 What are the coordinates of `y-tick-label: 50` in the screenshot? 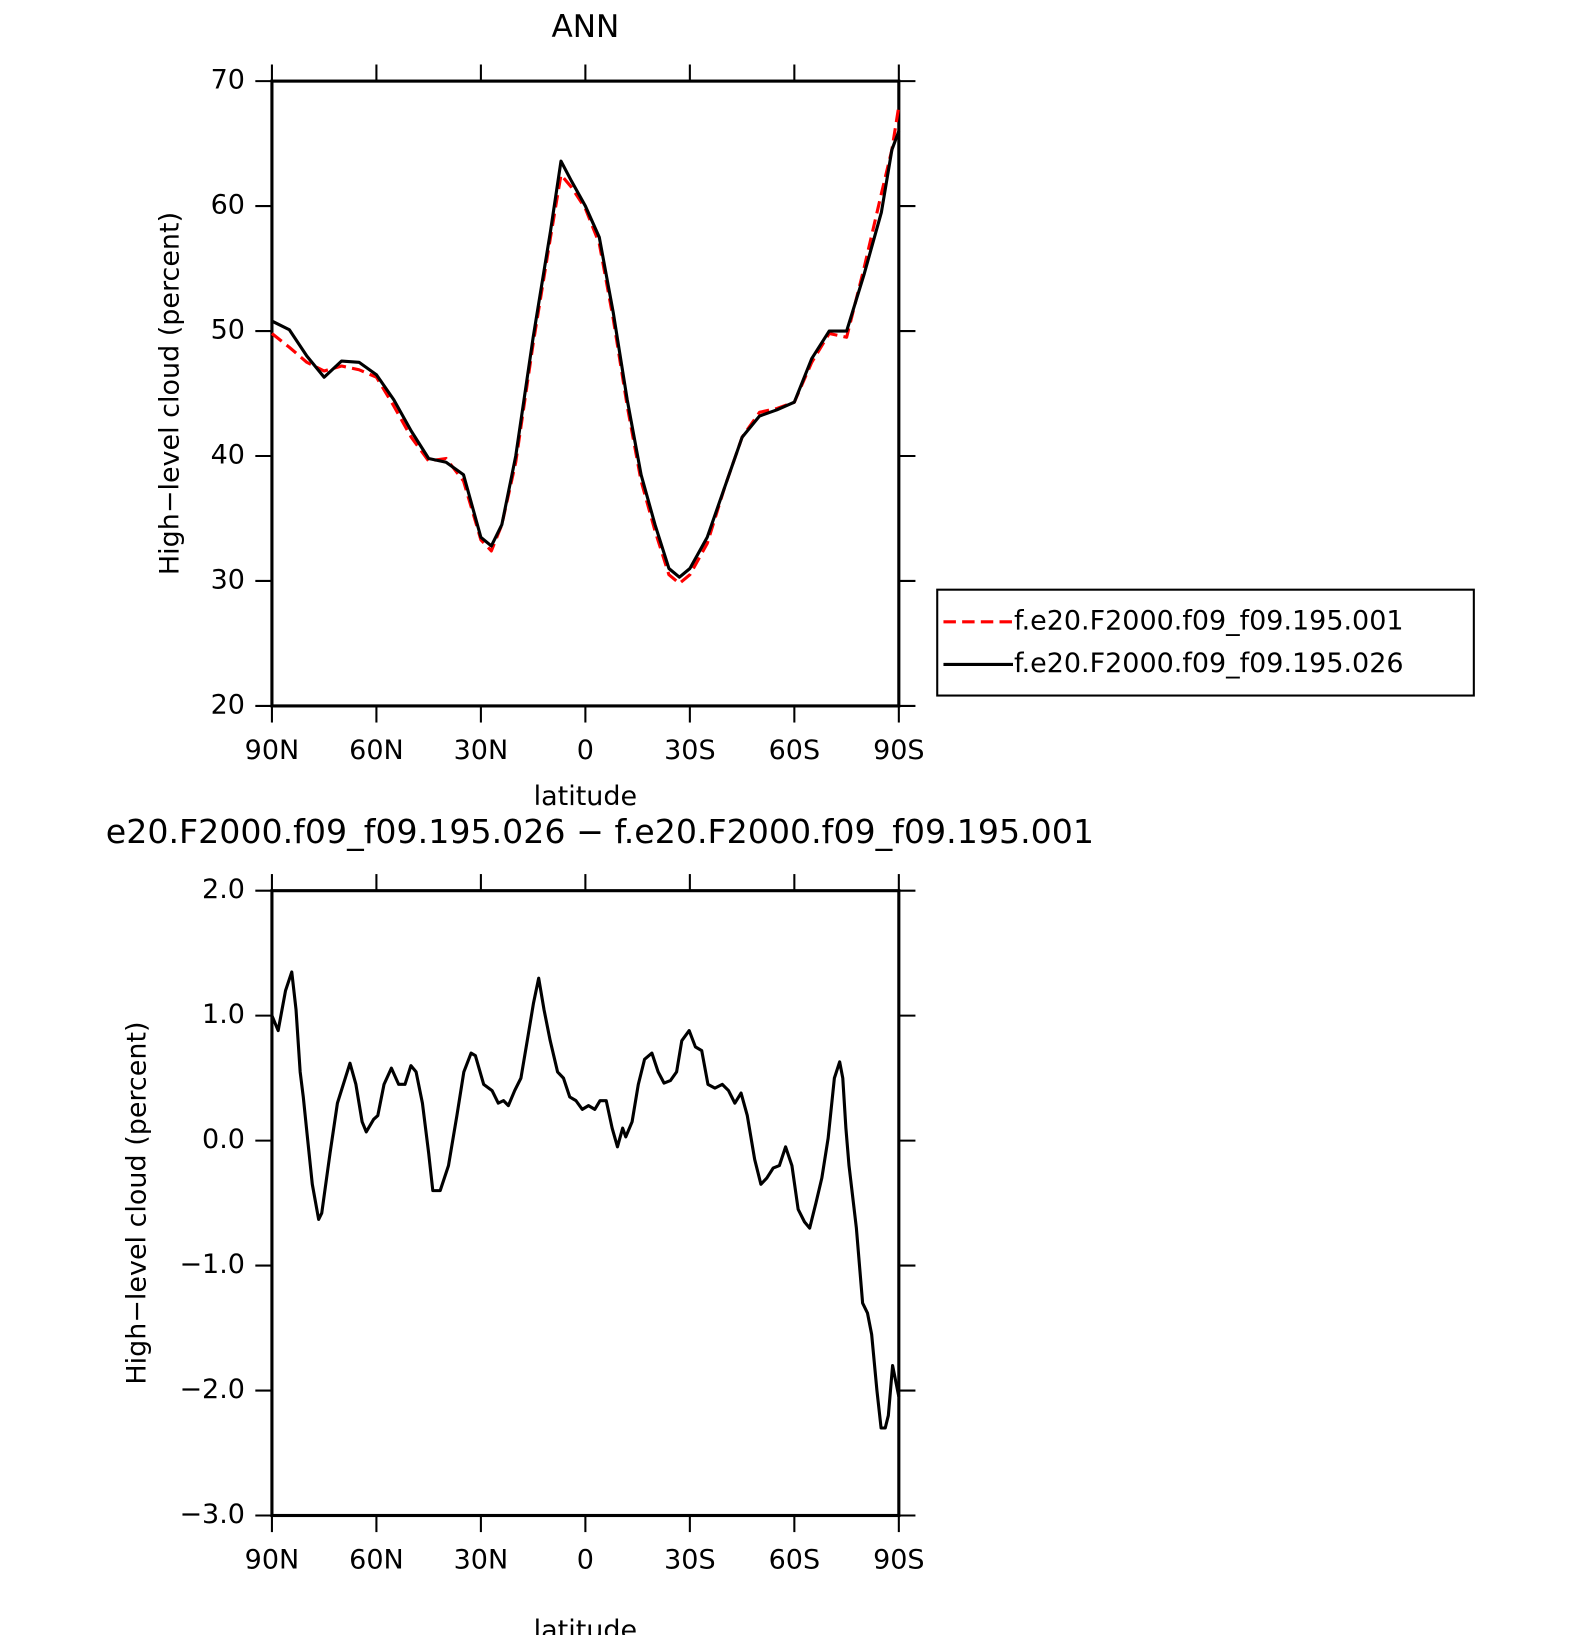 It's located at (228, 330).